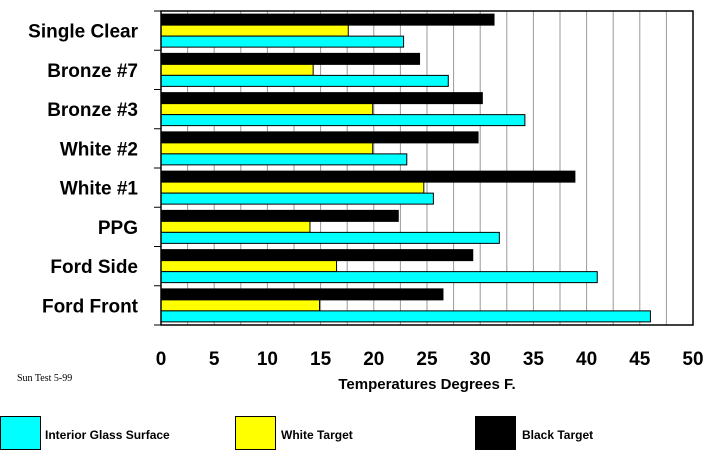  Describe the element at coordinates (235, 226) in the screenshot. I see `bar-white-target-ppg` at that location.